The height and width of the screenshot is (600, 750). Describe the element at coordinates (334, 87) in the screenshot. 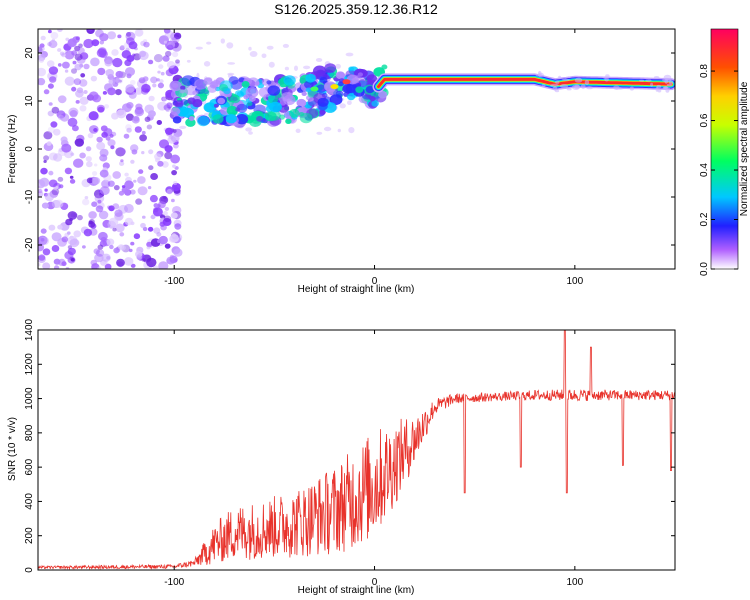

I see `hot-spot` at that location.